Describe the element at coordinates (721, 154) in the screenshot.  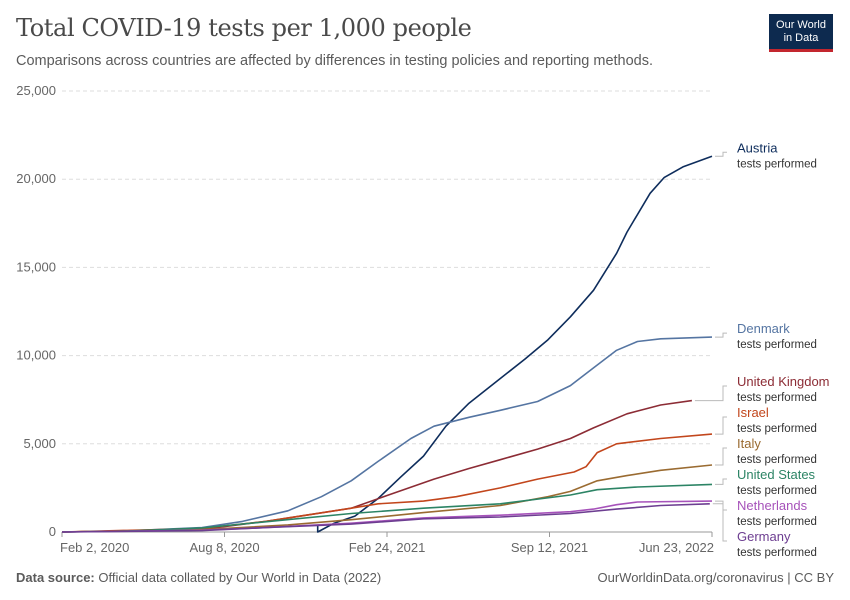
I see `label-connector-austria` at that location.